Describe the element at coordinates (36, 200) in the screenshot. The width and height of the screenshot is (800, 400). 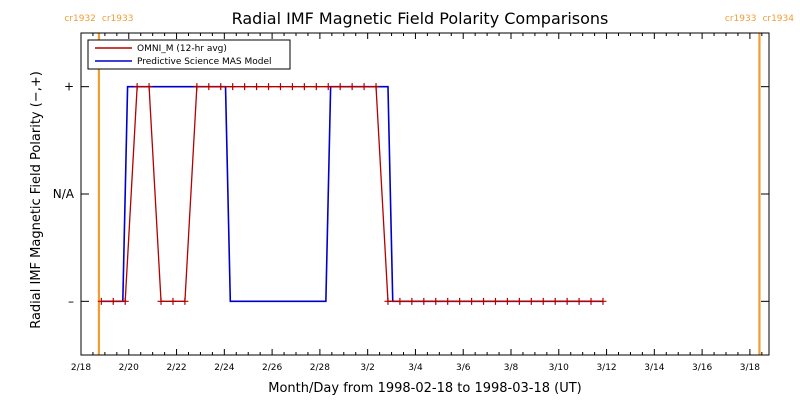
I see `y-axis-label: Radial IMF Magnetic Field Polarity (−,+)` at that location.